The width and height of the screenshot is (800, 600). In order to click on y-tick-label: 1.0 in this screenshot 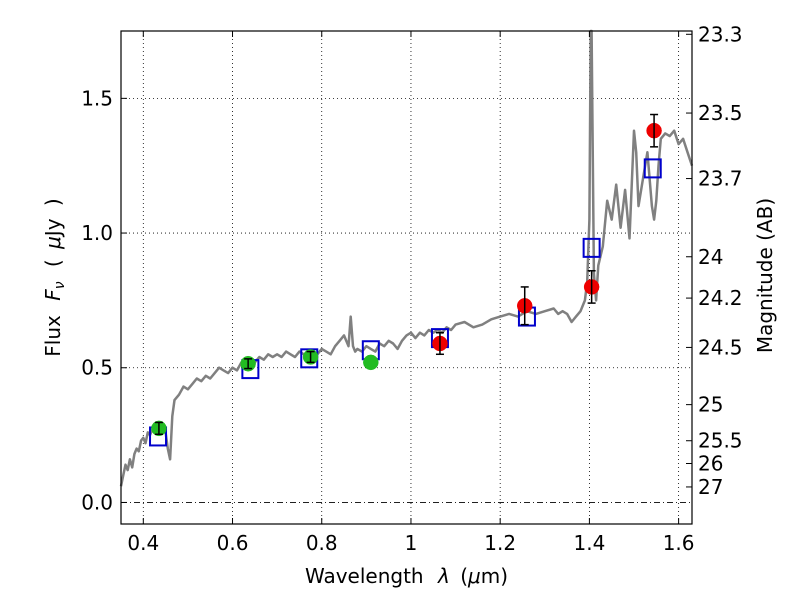, I will do `click(97, 233)`.